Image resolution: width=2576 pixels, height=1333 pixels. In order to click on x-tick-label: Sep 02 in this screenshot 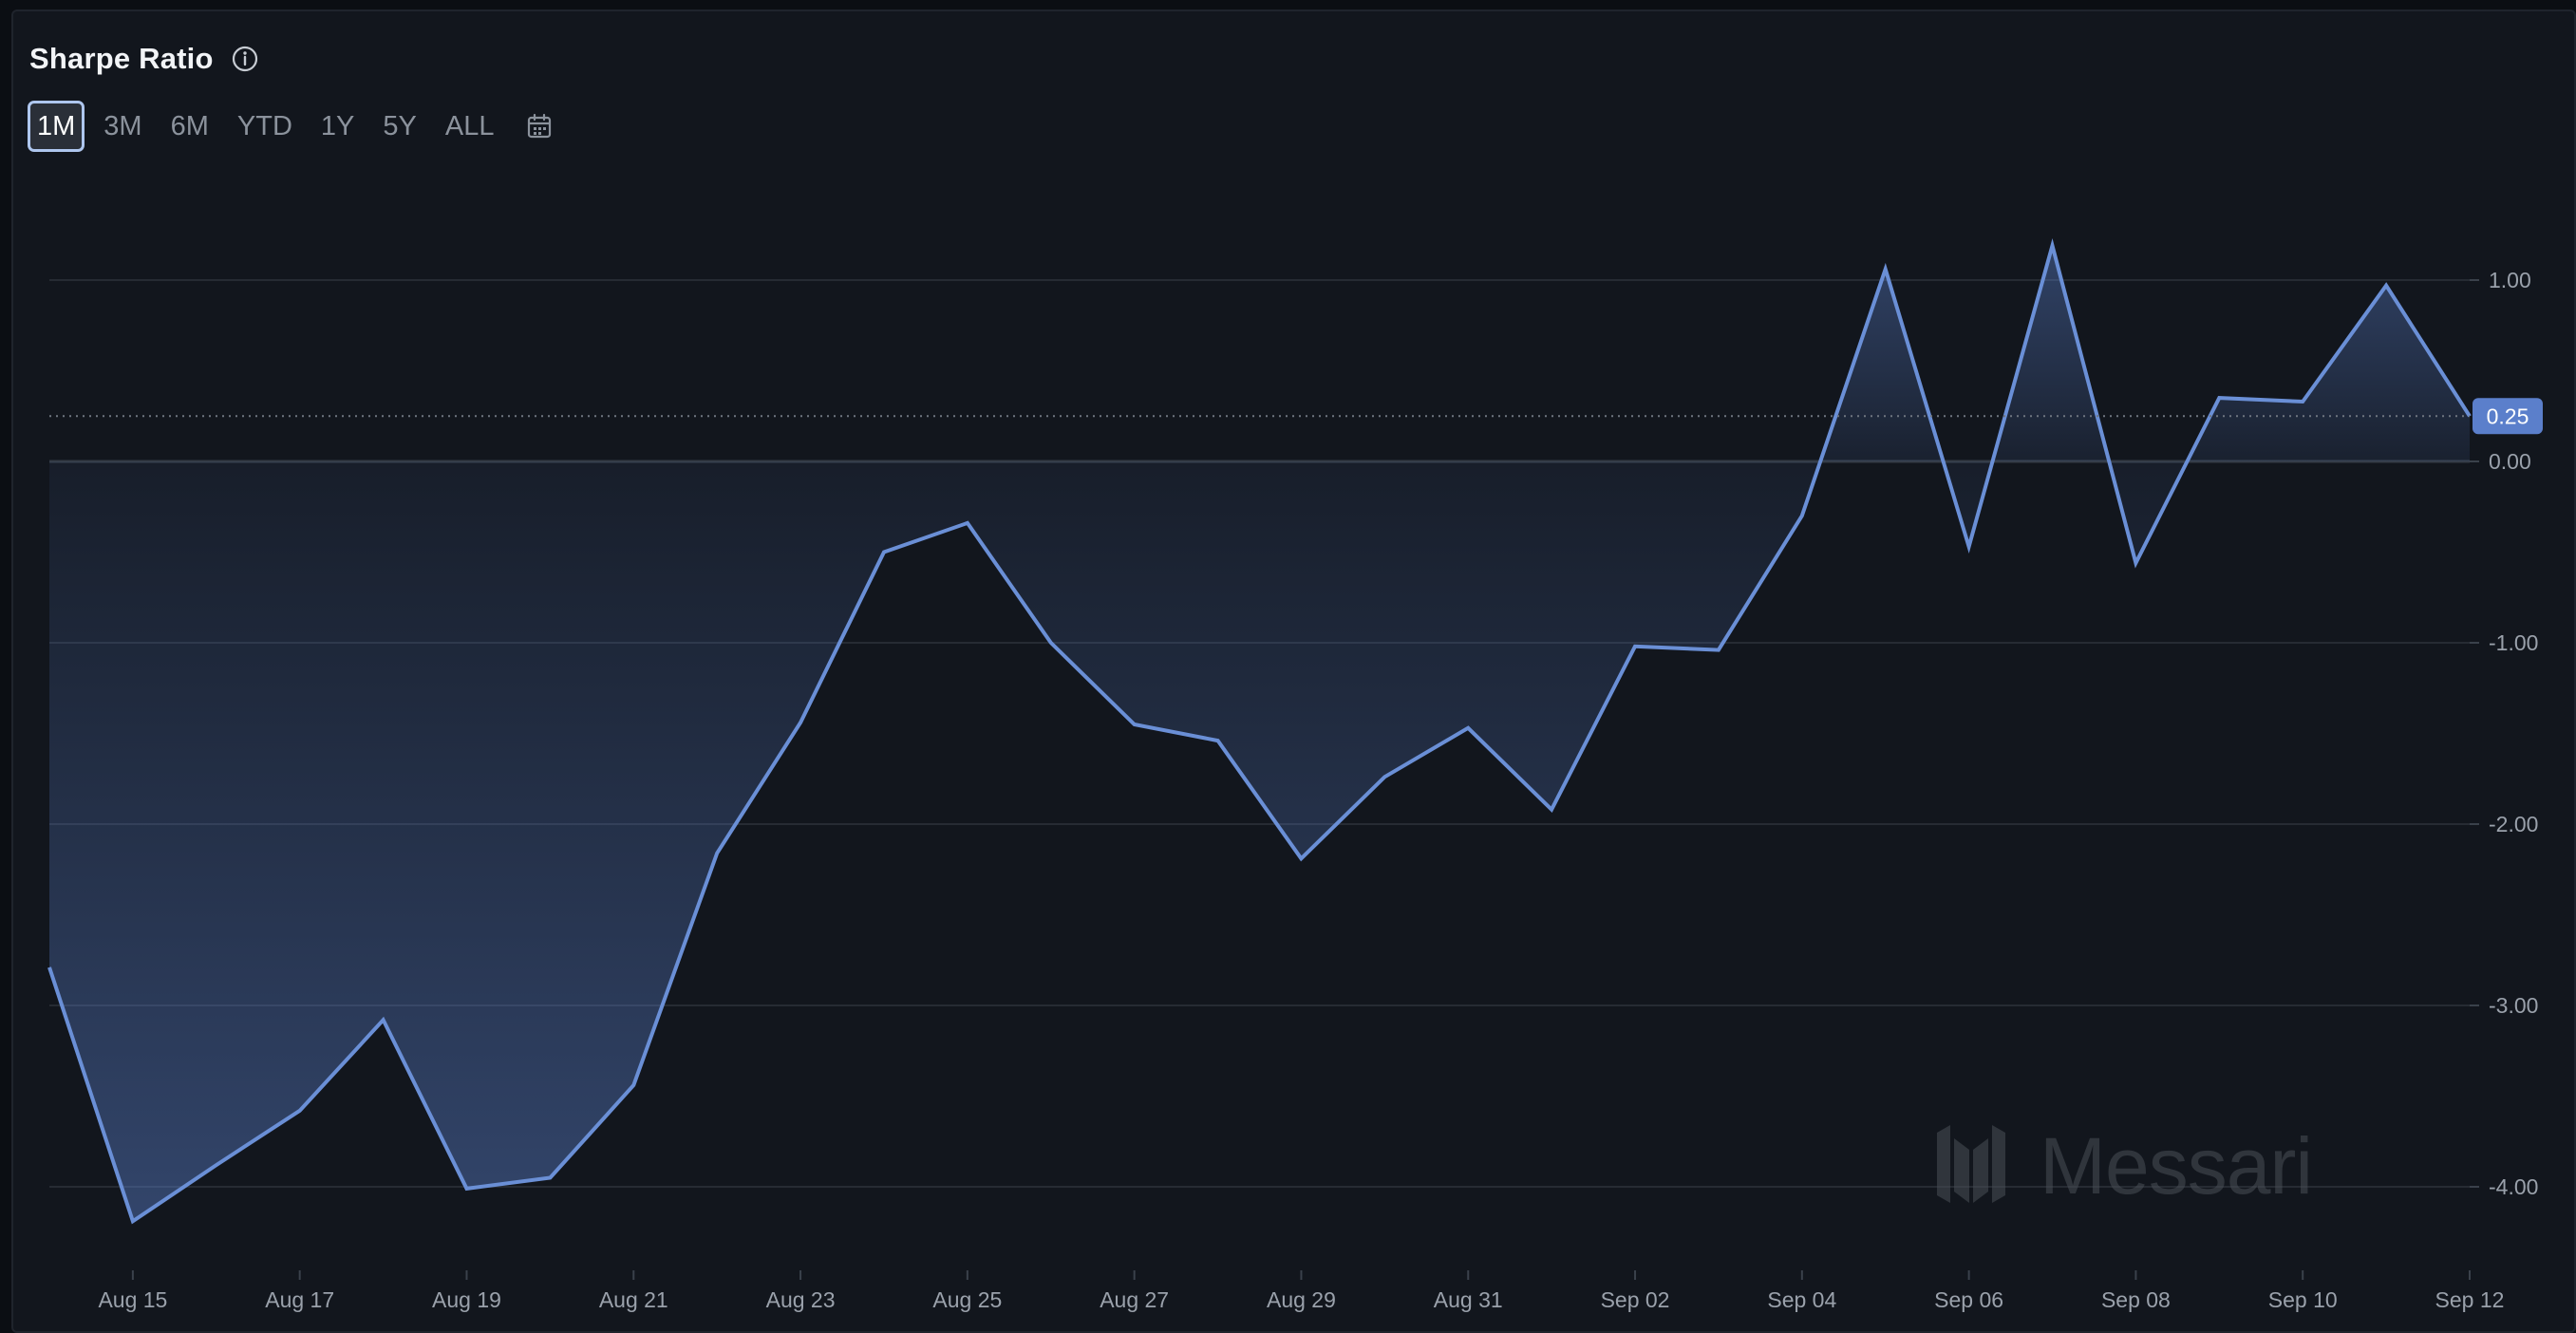, I will do `click(1635, 1299)`.